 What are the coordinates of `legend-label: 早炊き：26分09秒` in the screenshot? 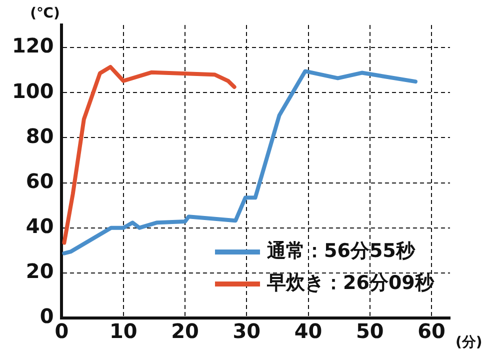 It's located at (350, 283).